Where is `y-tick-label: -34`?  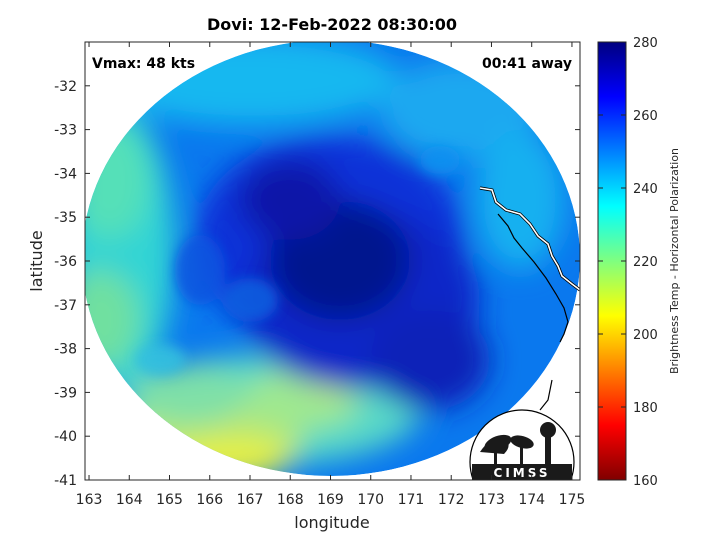 y-tick-label: -34 is located at coordinates (65, 174).